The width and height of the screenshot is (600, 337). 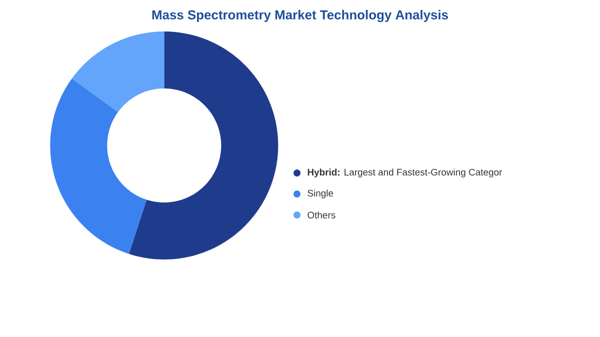 What do you see at coordinates (300, 16) in the screenshot?
I see `chart-title: Mass Spectrometry Market Technology Analysis` at bounding box center [300, 16].